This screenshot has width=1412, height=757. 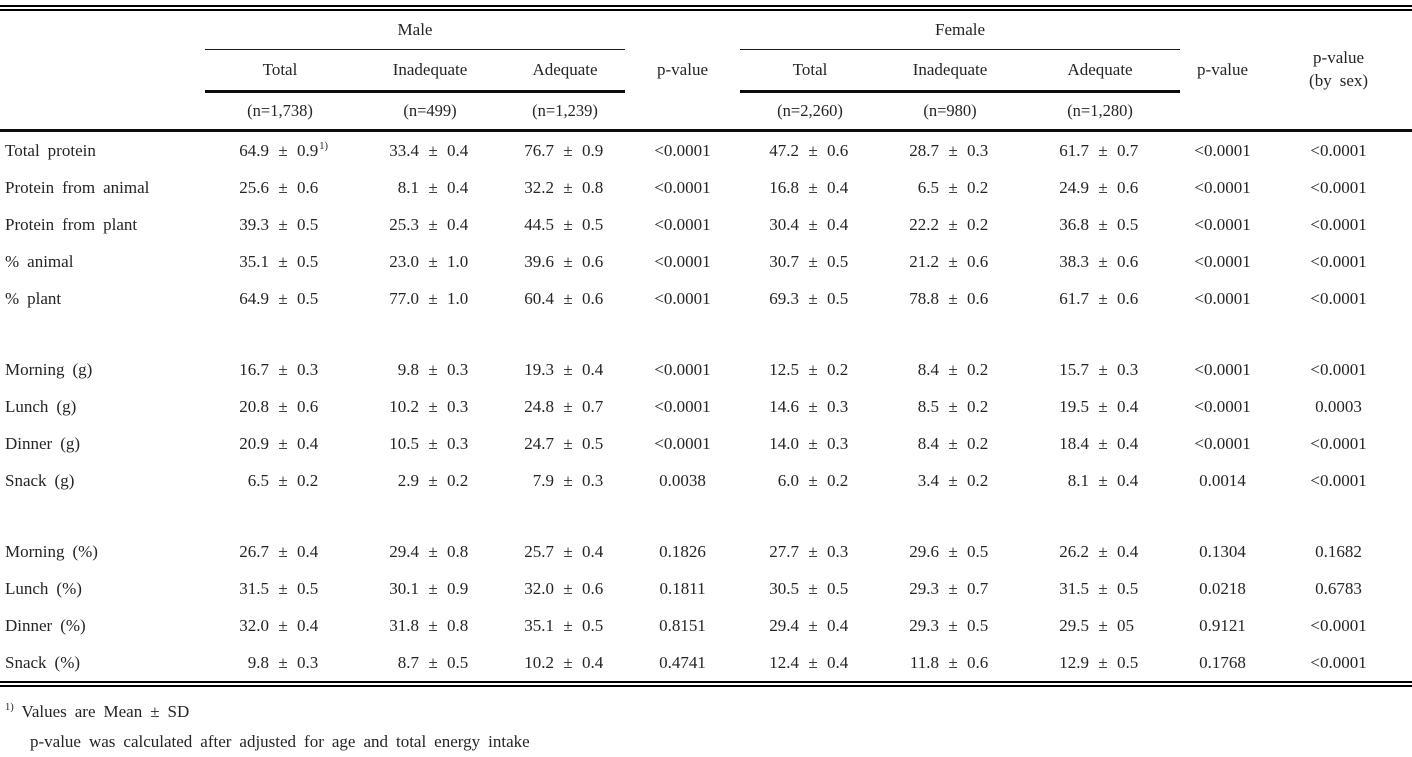 What do you see at coordinates (565, 111) in the screenshot?
I see `male-adequate-n: (n=1,239)` at bounding box center [565, 111].